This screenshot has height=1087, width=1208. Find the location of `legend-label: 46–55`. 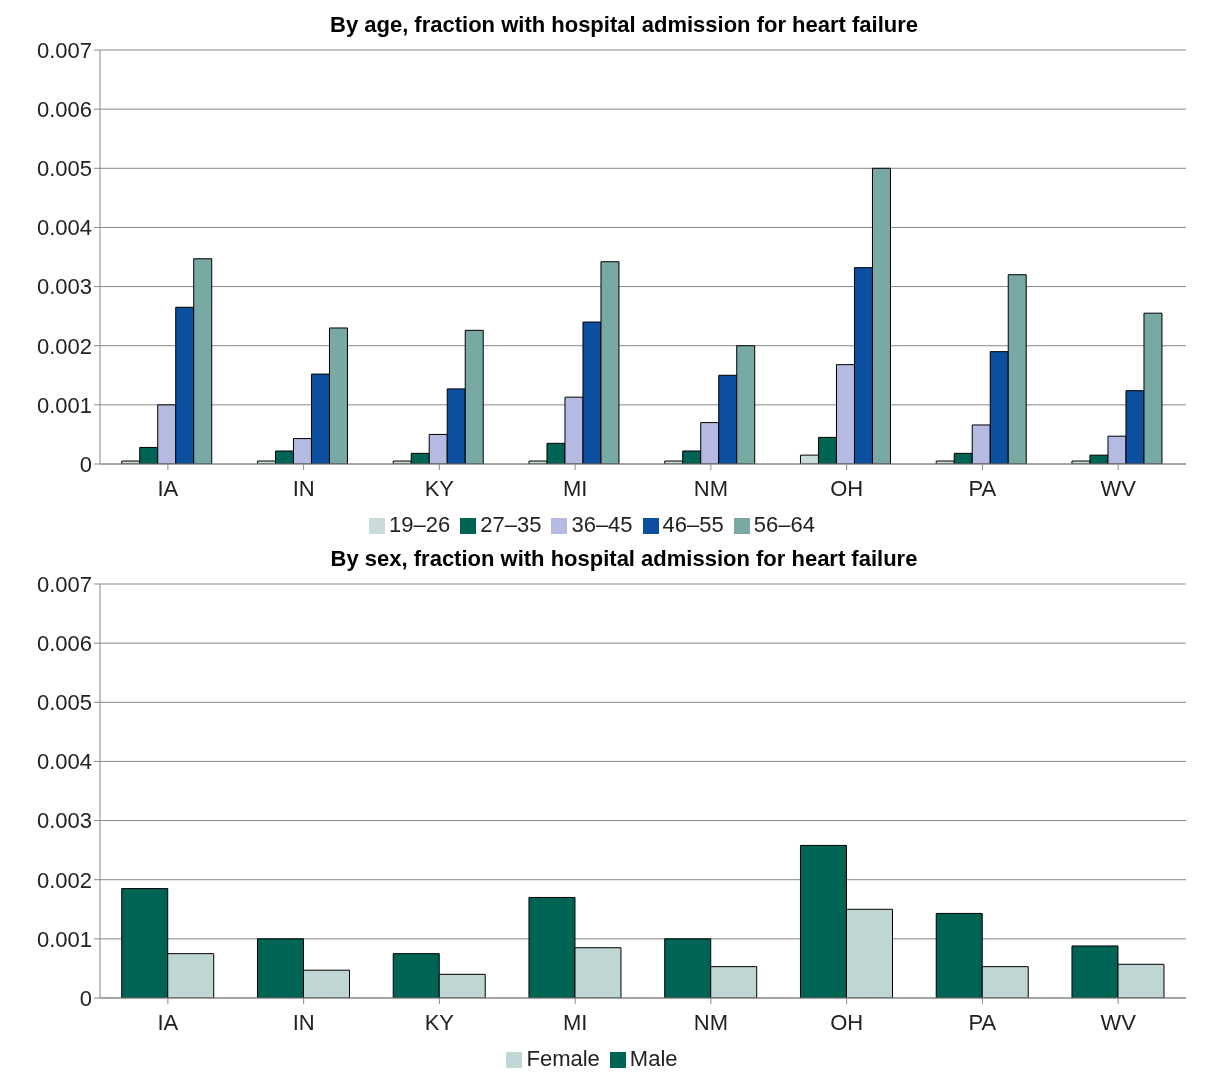

legend-label: 46–55 is located at coordinates (693, 524).